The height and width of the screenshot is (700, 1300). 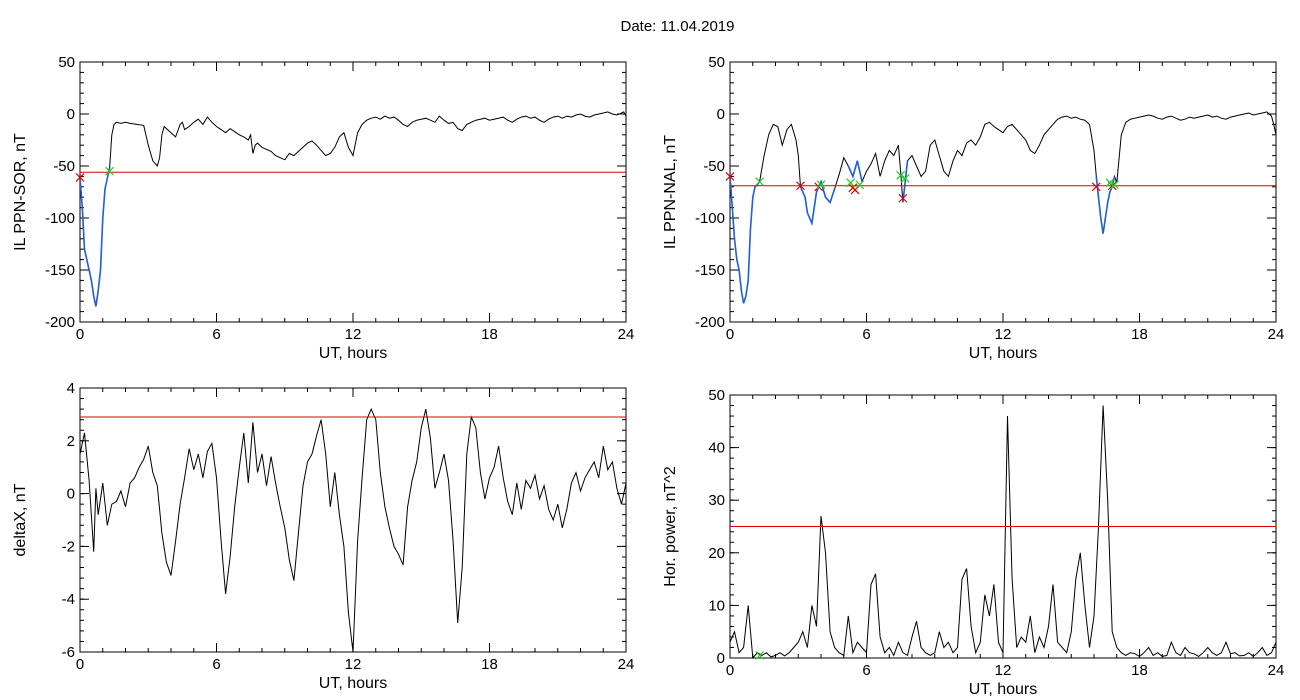 I want to click on y-axis-title: IL PPN-NAL, nT, so click(x=670, y=192).